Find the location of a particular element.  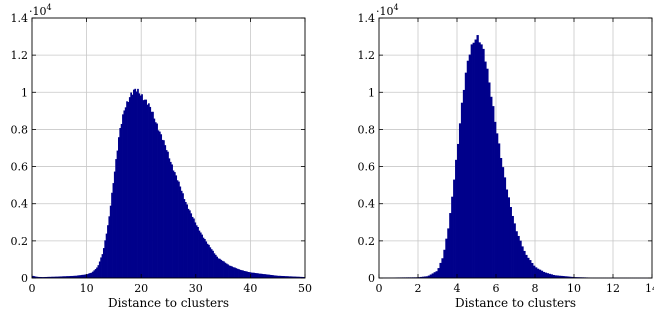

y-multiplier: ·104 is located at coordinates (387, 10).